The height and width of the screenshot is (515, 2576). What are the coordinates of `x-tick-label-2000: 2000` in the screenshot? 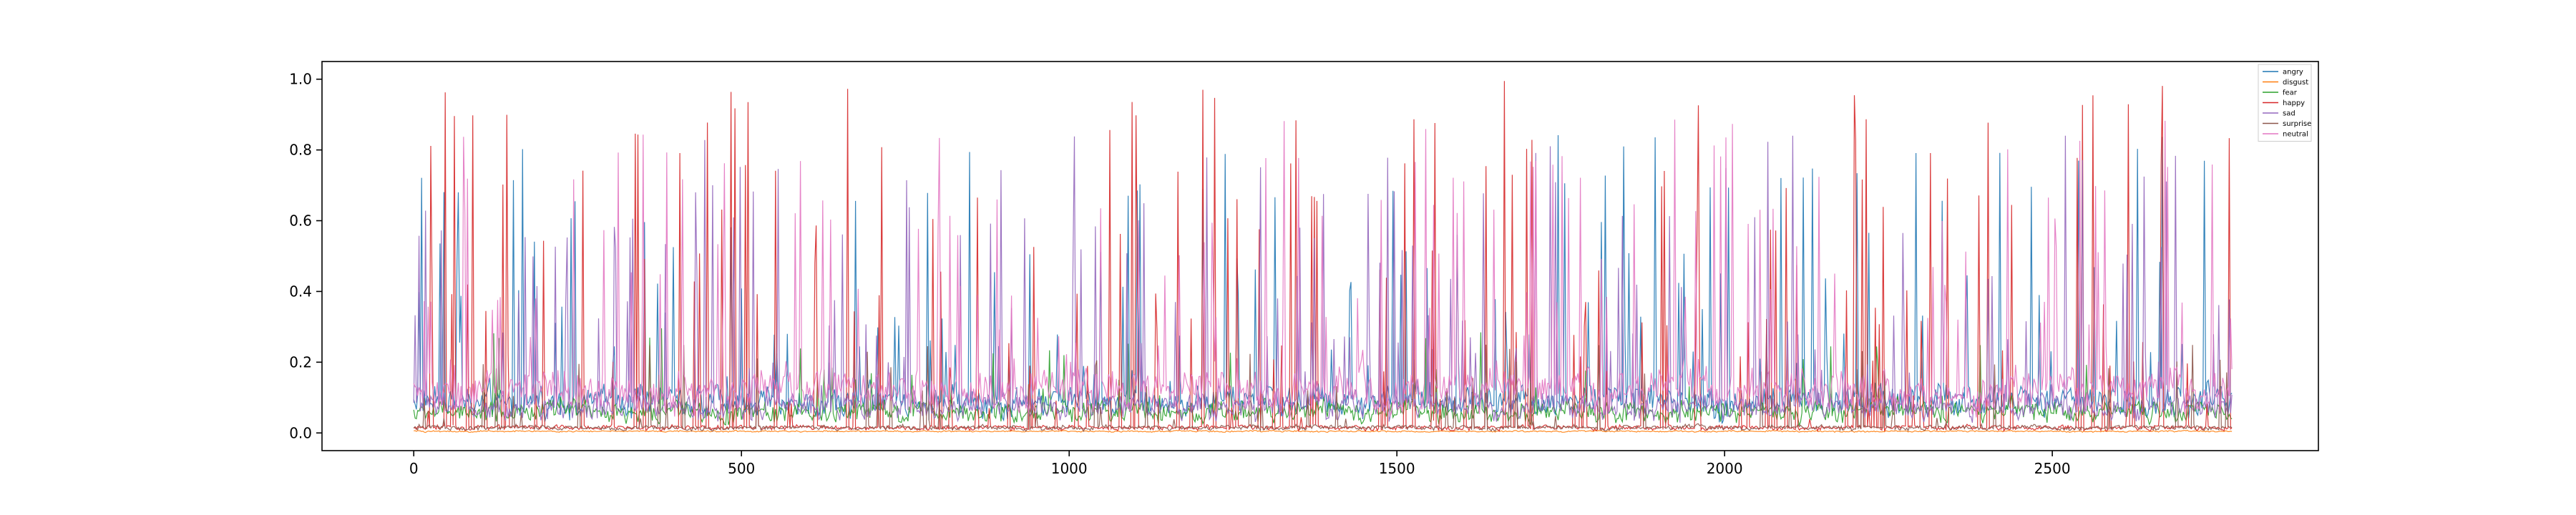 It's located at (1725, 469).